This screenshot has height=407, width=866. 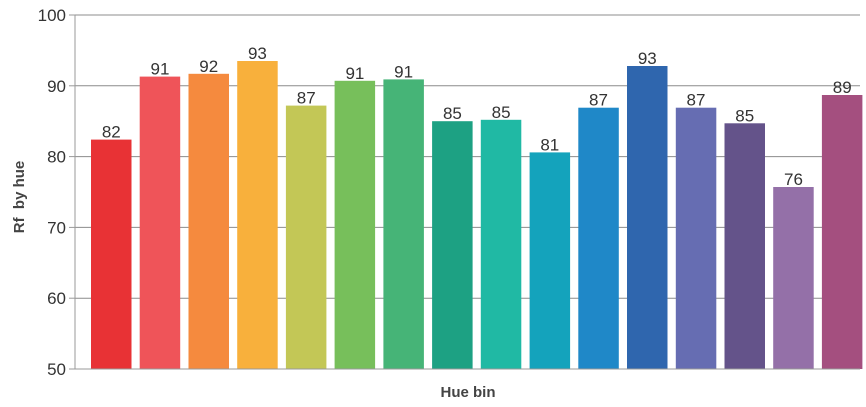 I want to click on y-tick-label: 80, so click(x=56, y=157).